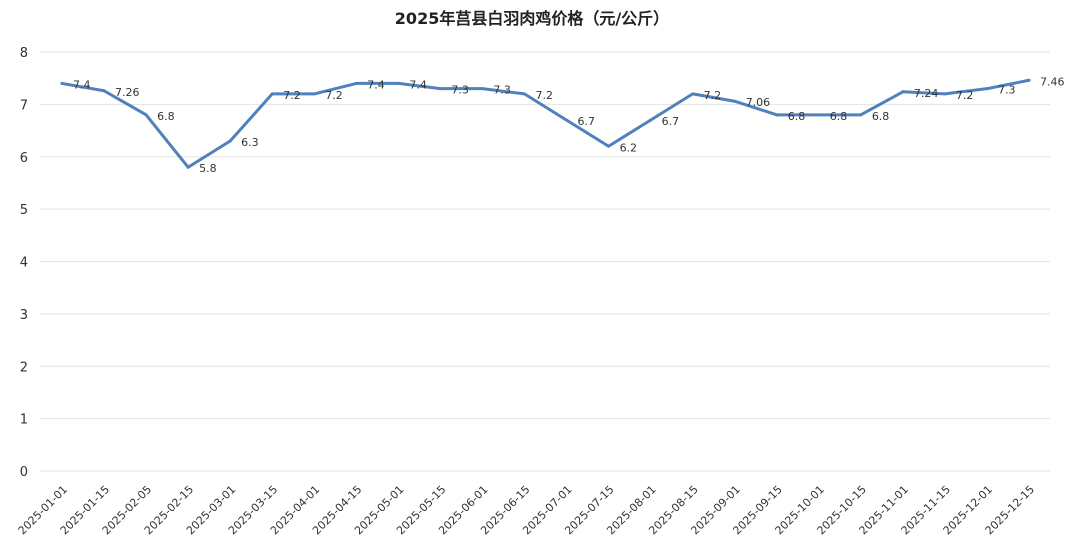  What do you see at coordinates (24, 315) in the screenshot?
I see `y-tick-label: 3` at bounding box center [24, 315].